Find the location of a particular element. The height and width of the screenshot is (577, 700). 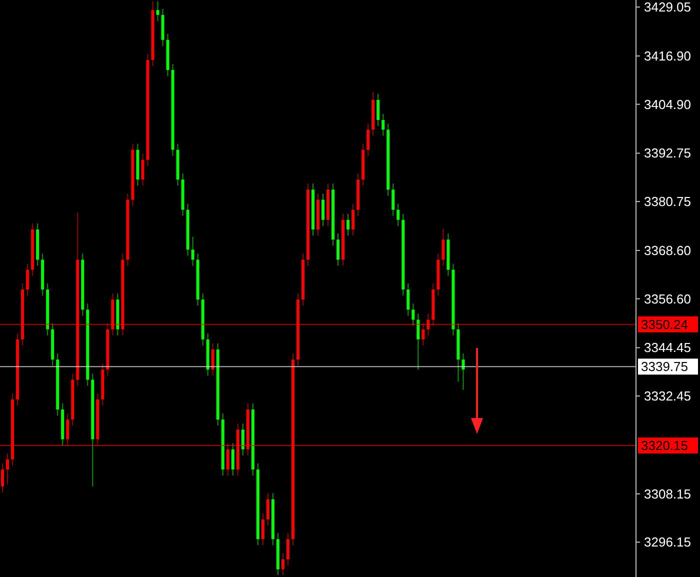

ref-line-label: 3339.75 is located at coordinates (664, 366).